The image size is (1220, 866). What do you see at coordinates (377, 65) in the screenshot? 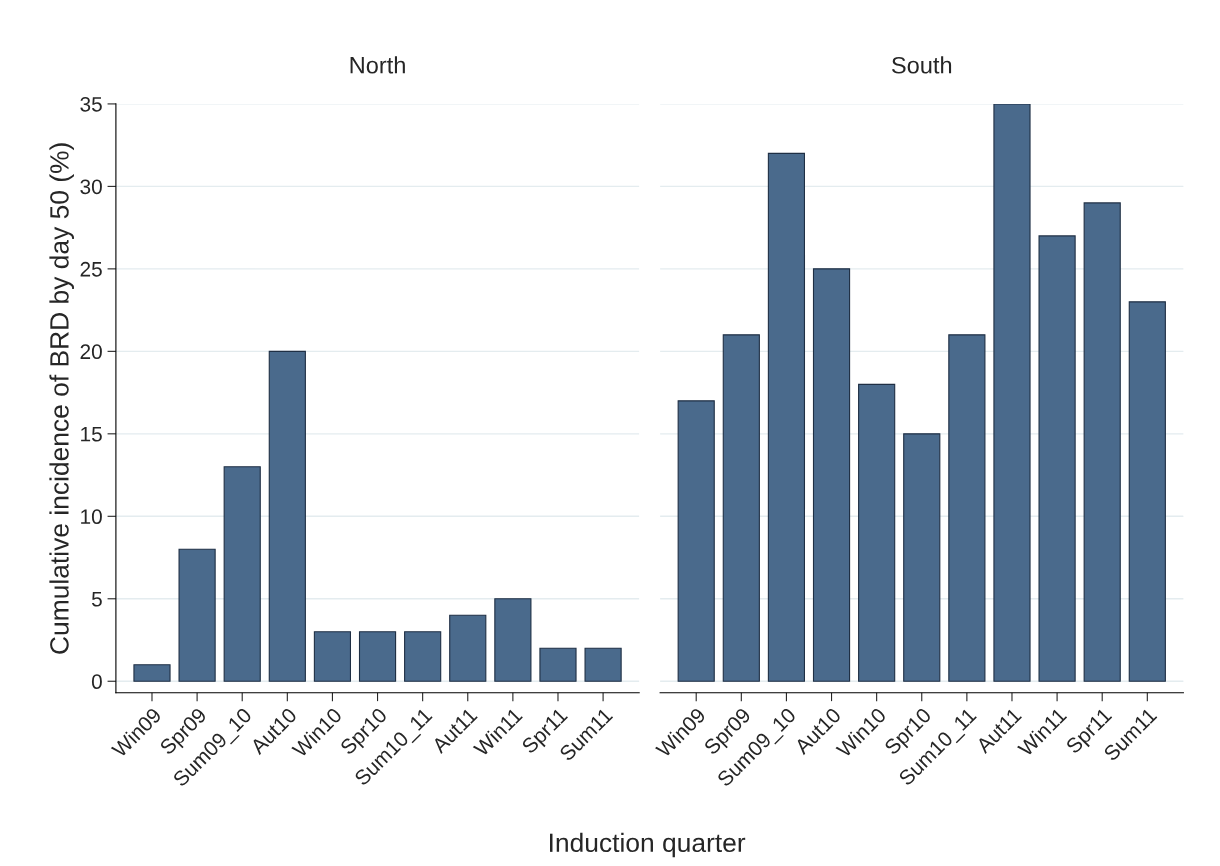
I see `chart-title: North` at bounding box center [377, 65].